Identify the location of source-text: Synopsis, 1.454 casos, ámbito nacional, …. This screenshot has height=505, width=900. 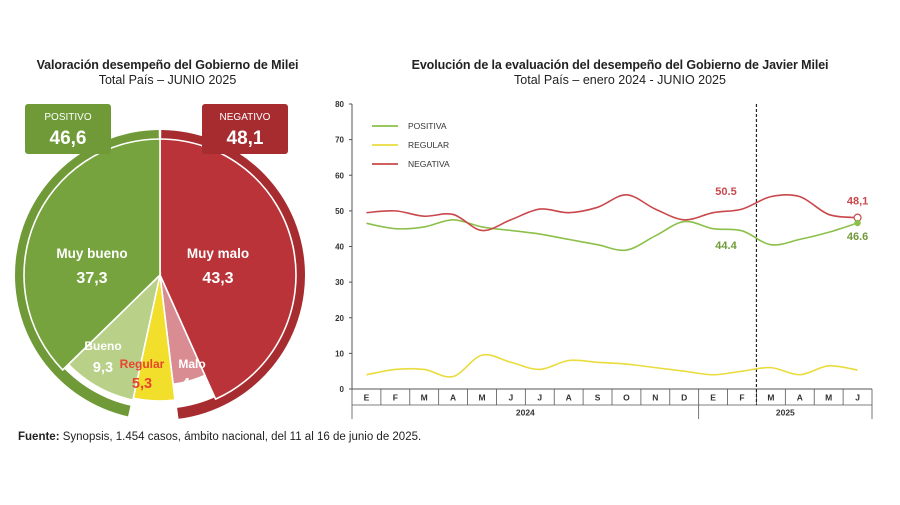
(242, 437).